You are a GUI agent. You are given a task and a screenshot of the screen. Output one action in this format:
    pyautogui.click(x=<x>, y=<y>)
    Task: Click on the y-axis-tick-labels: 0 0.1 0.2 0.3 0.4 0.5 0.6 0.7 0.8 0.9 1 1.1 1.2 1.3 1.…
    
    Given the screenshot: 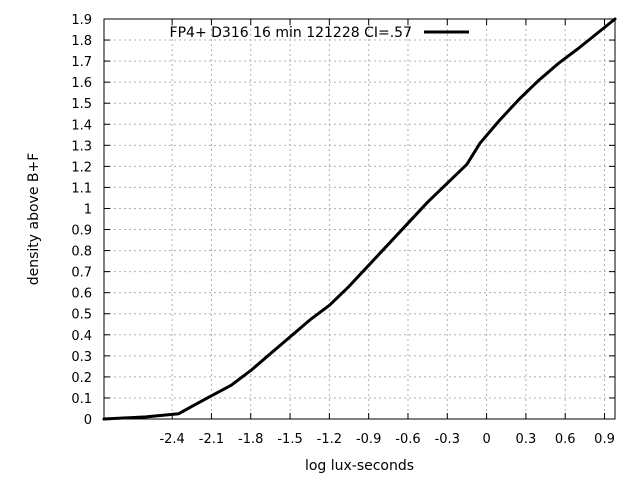 What is the action you would take?
    pyautogui.click(x=81, y=220)
    